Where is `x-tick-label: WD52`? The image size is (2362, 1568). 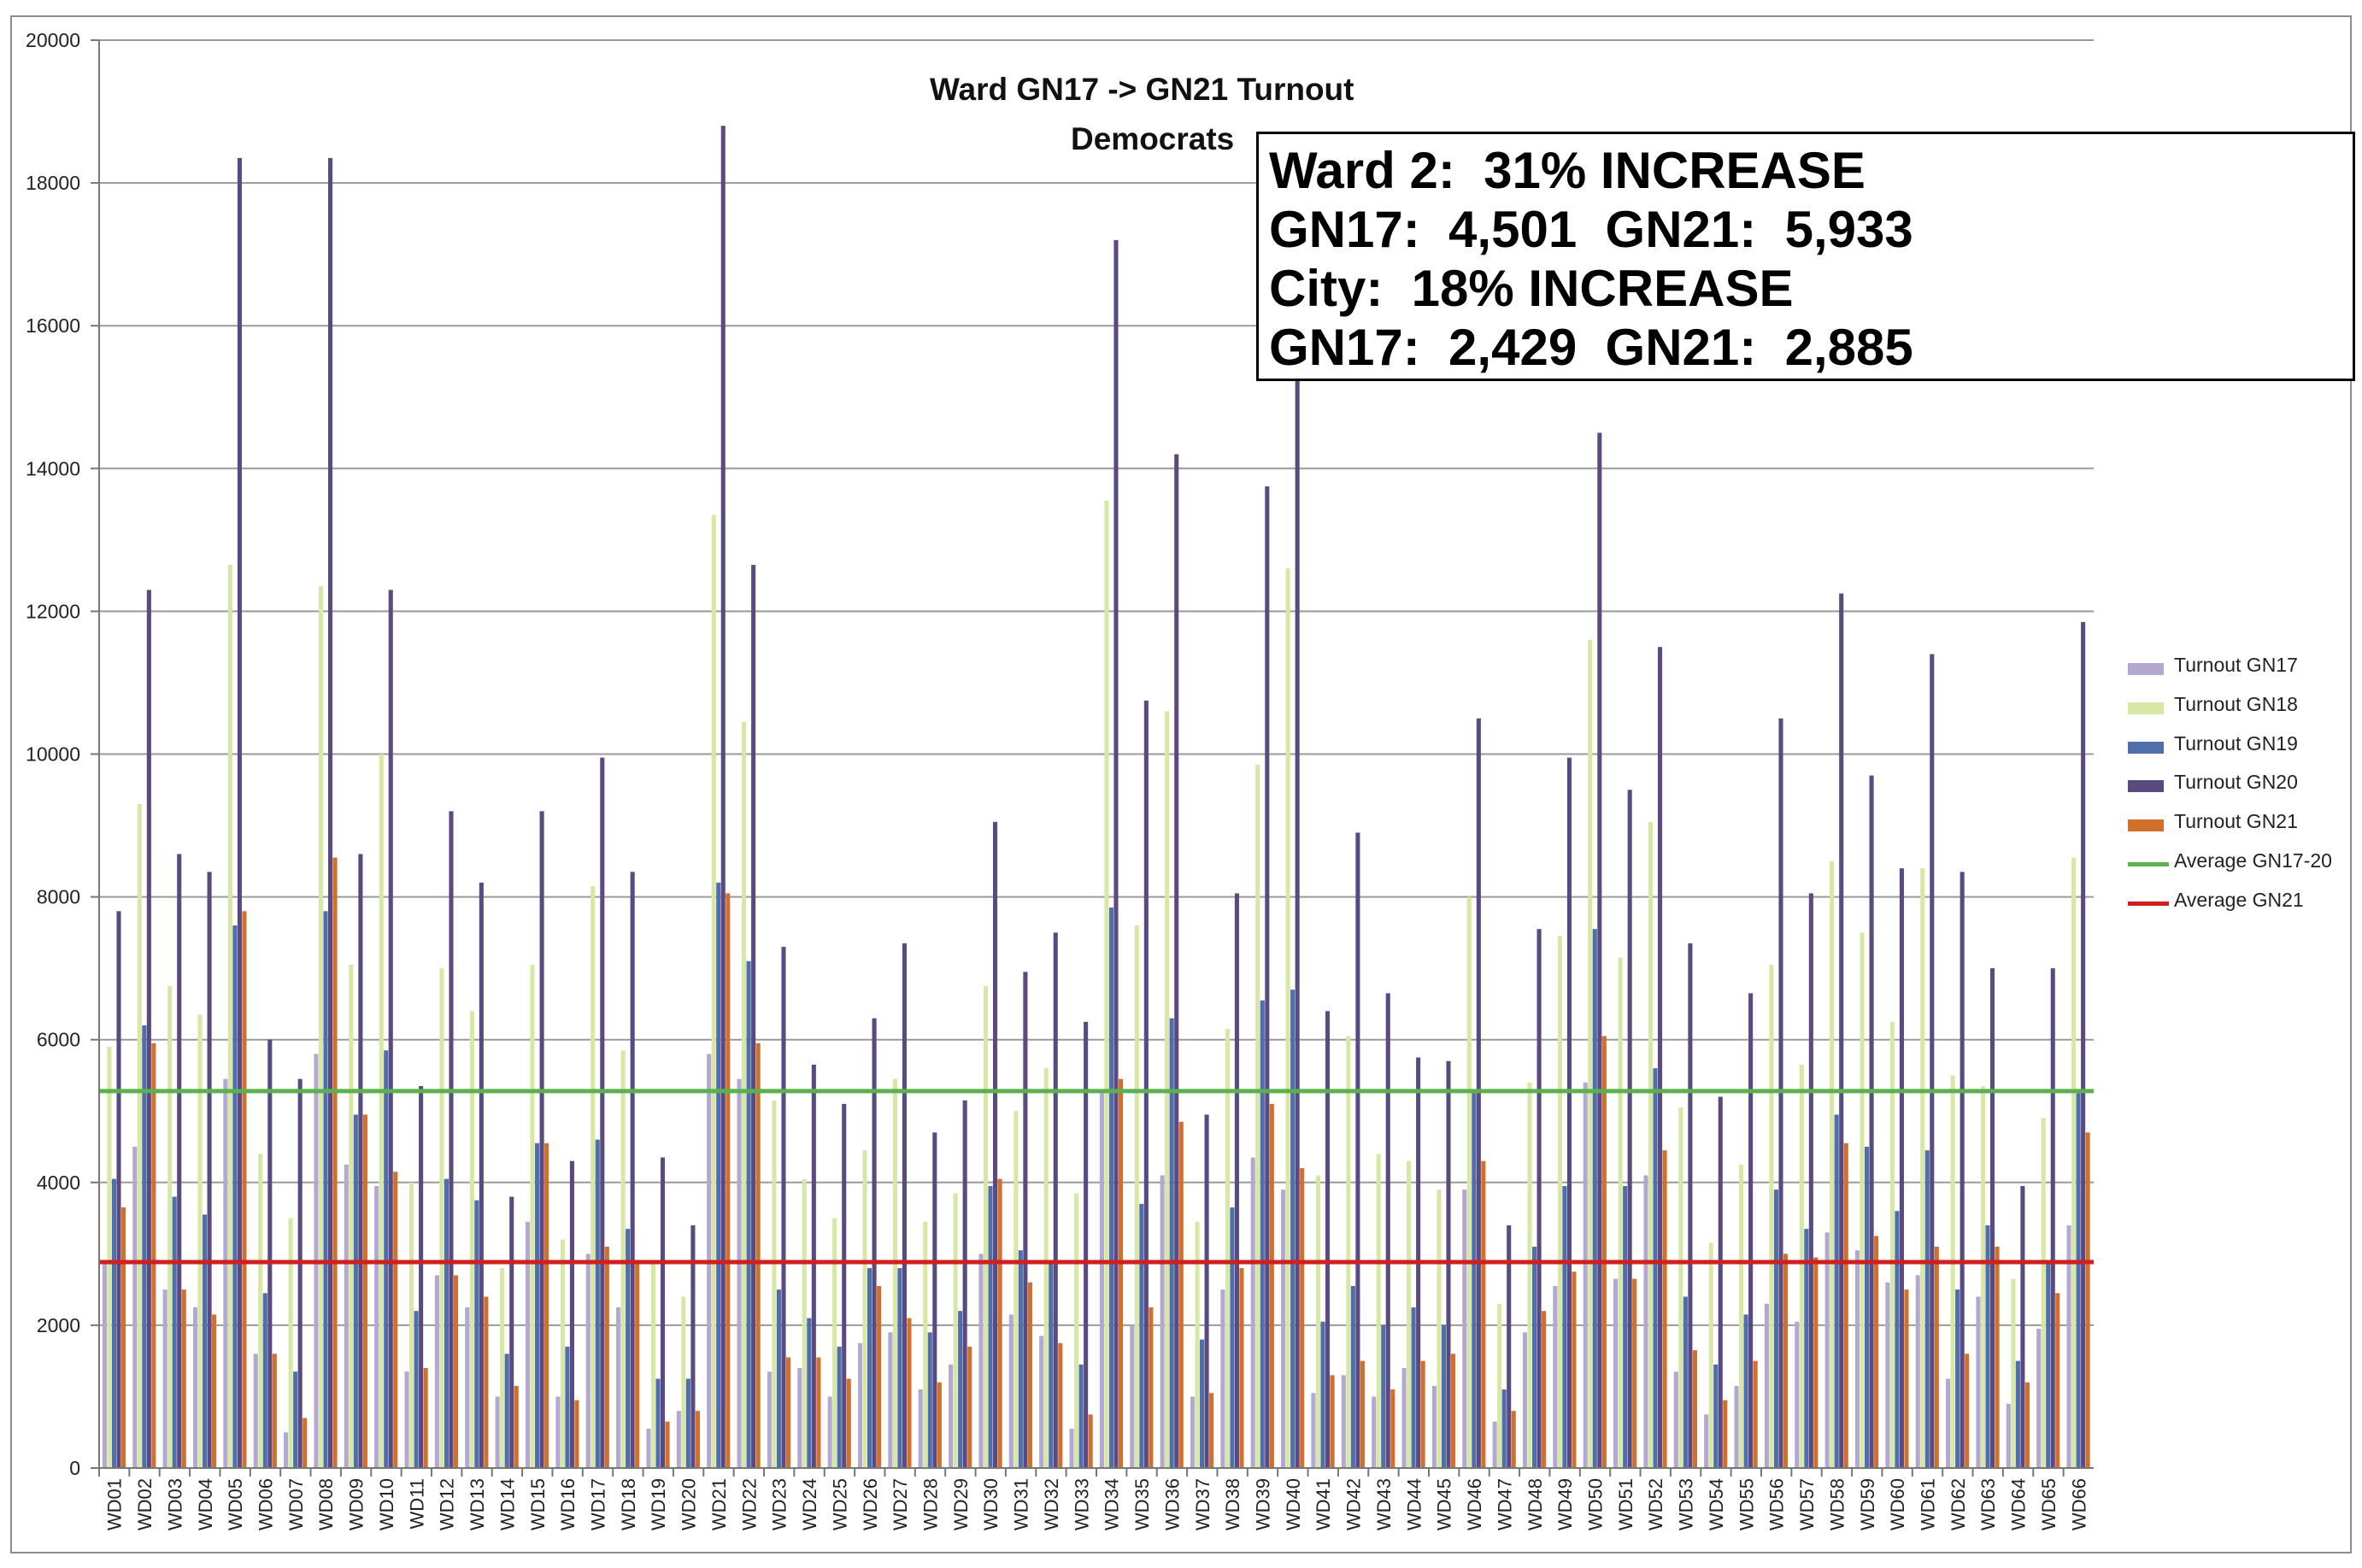 x-tick-label: WD52 is located at coordinates (1655, 1504).